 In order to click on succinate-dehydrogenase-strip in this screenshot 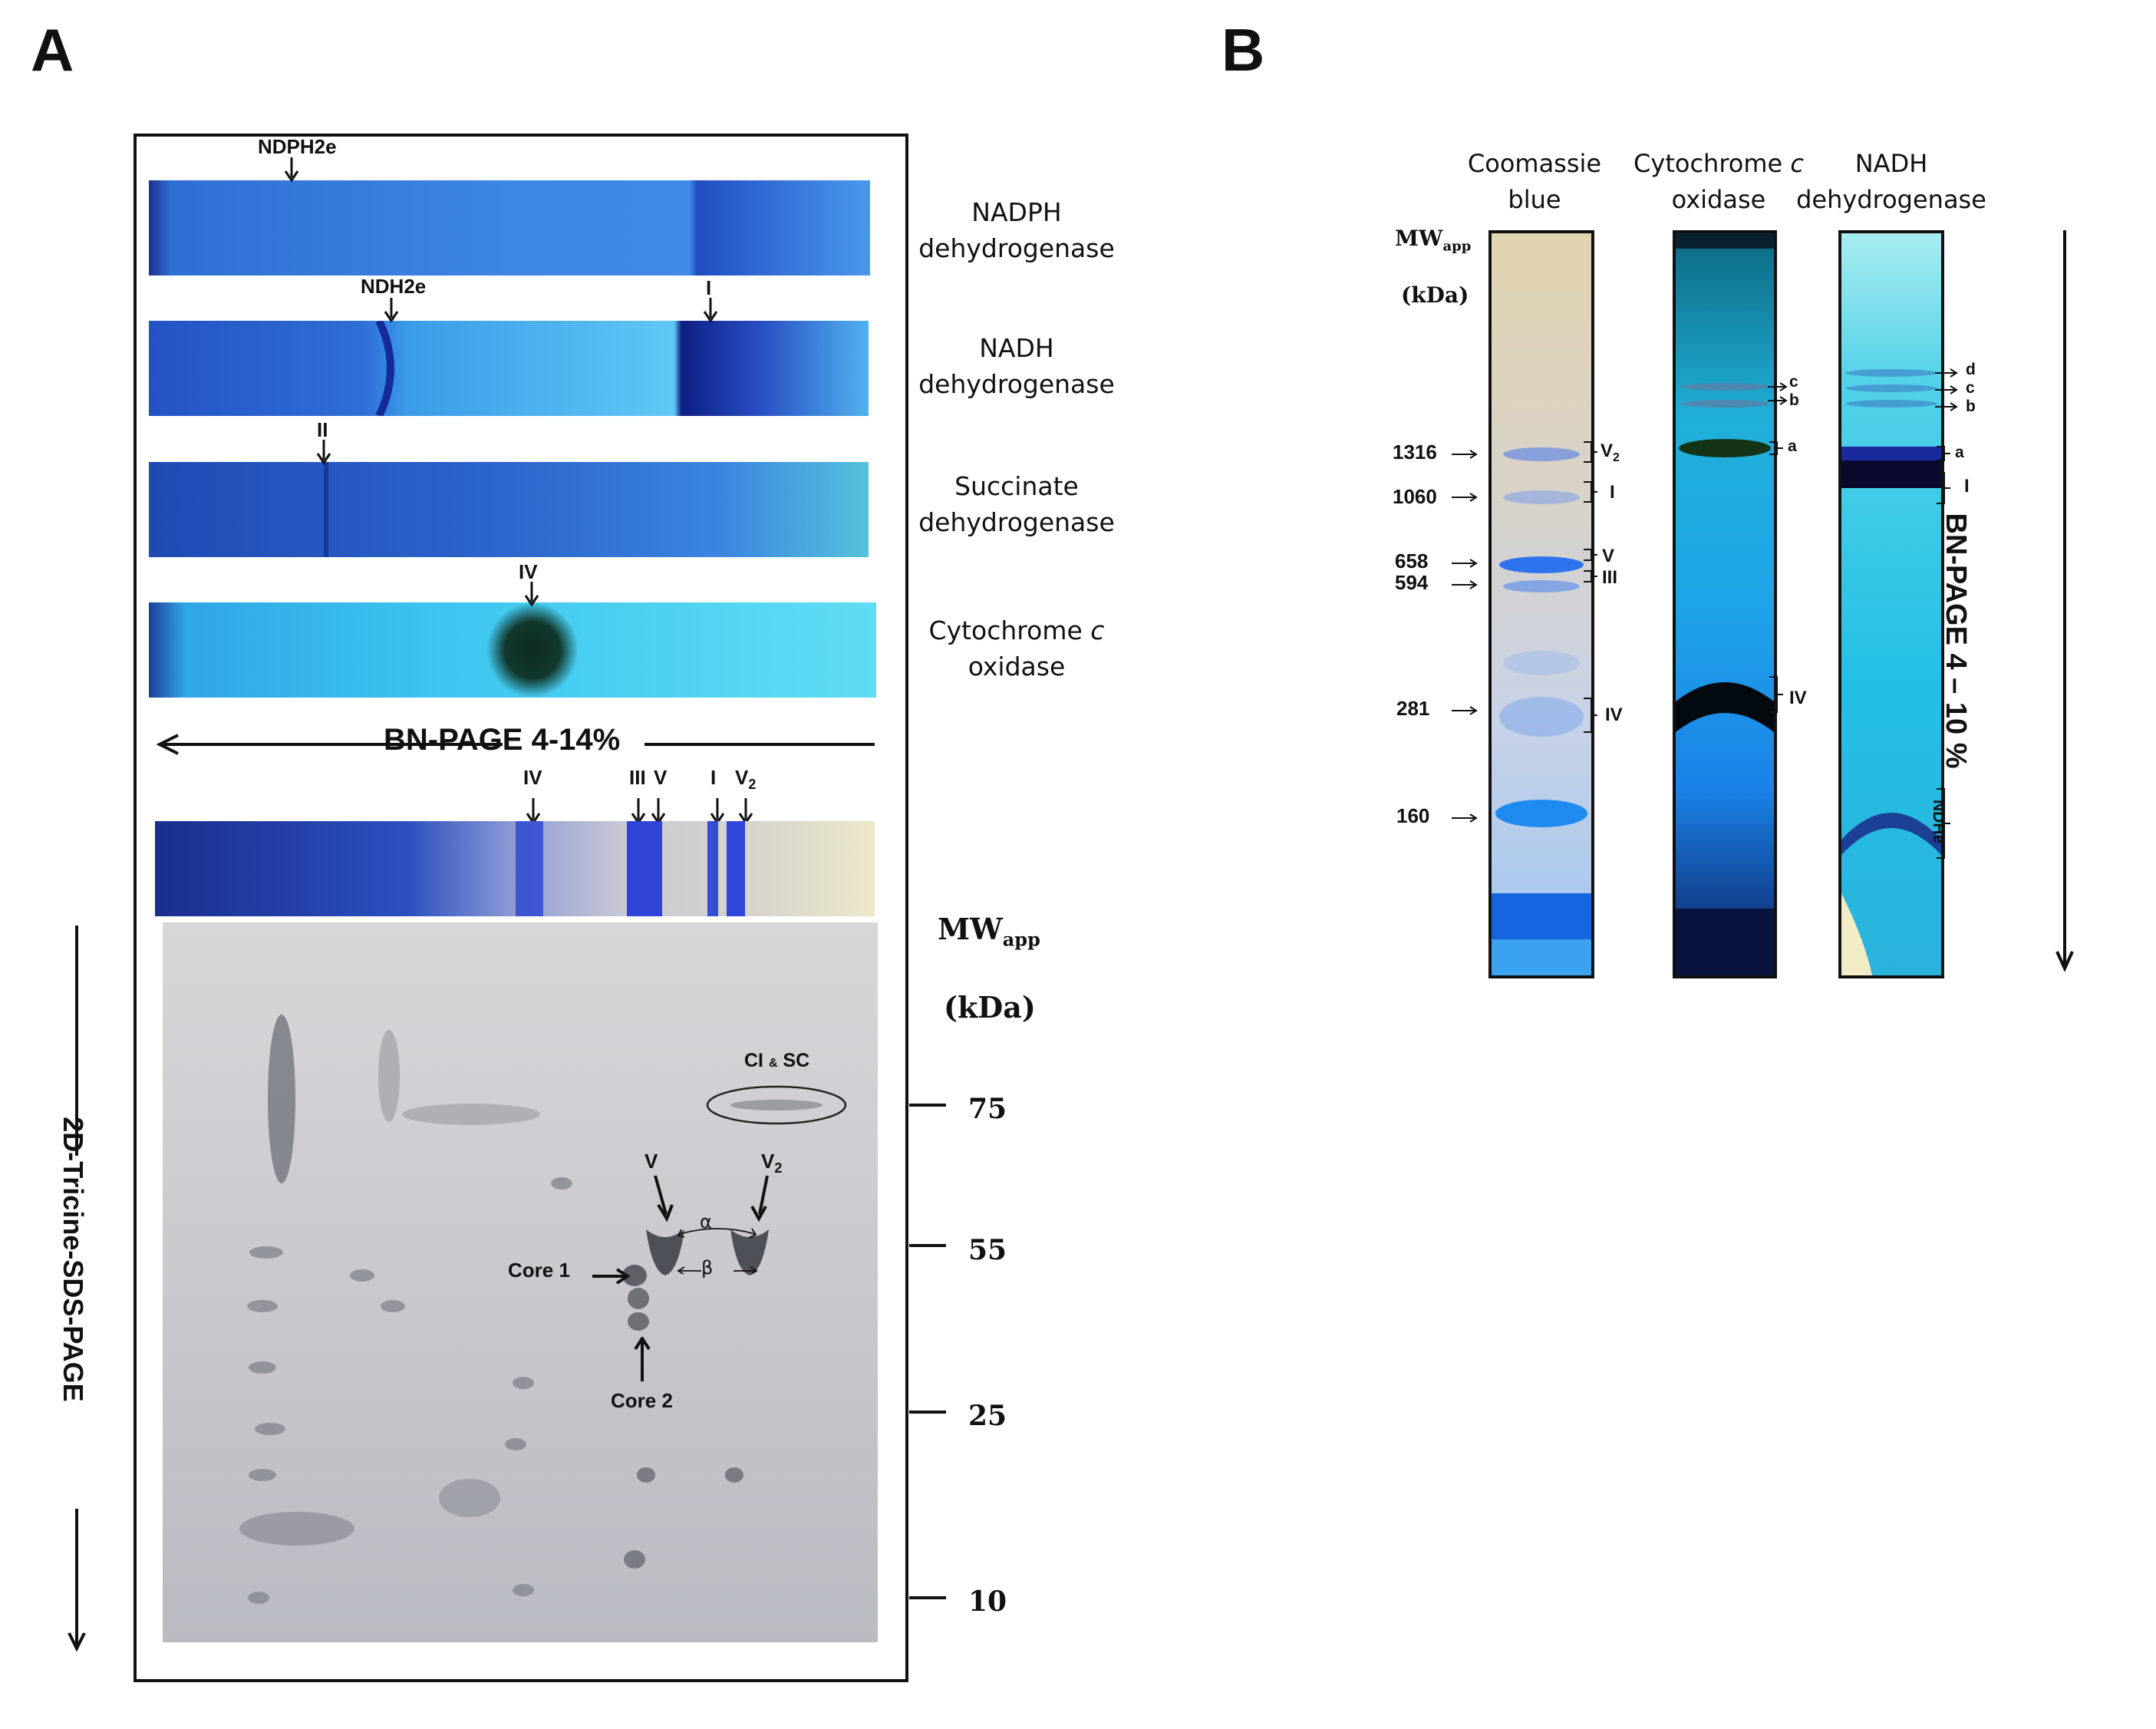, I will do `click(509, 510)`.